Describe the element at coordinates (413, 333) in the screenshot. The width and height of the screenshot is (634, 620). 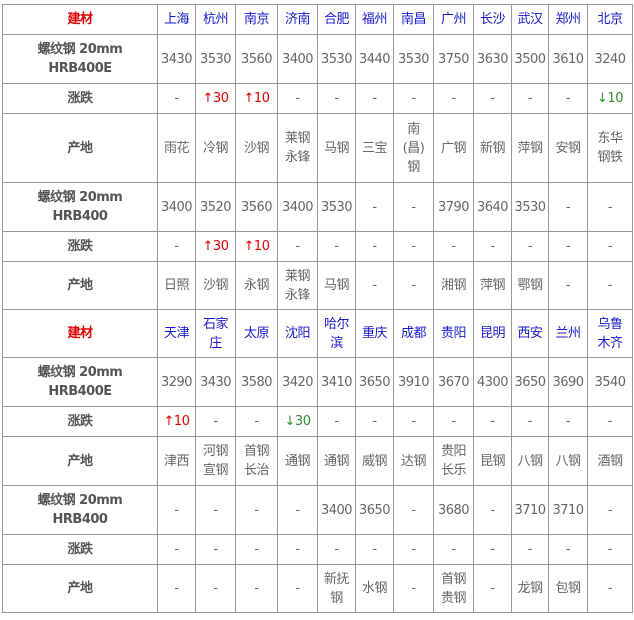
I see `city-header: 成都` at that location.